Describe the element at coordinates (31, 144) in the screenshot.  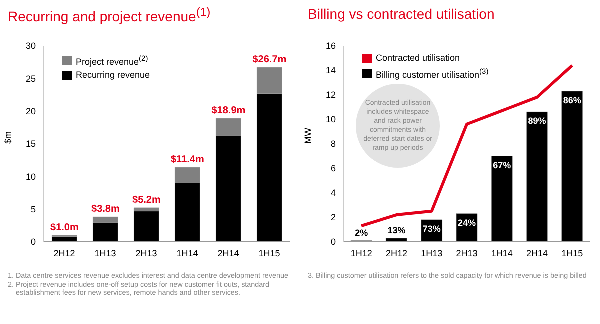
I see `y-tick-label: 15` at that location.